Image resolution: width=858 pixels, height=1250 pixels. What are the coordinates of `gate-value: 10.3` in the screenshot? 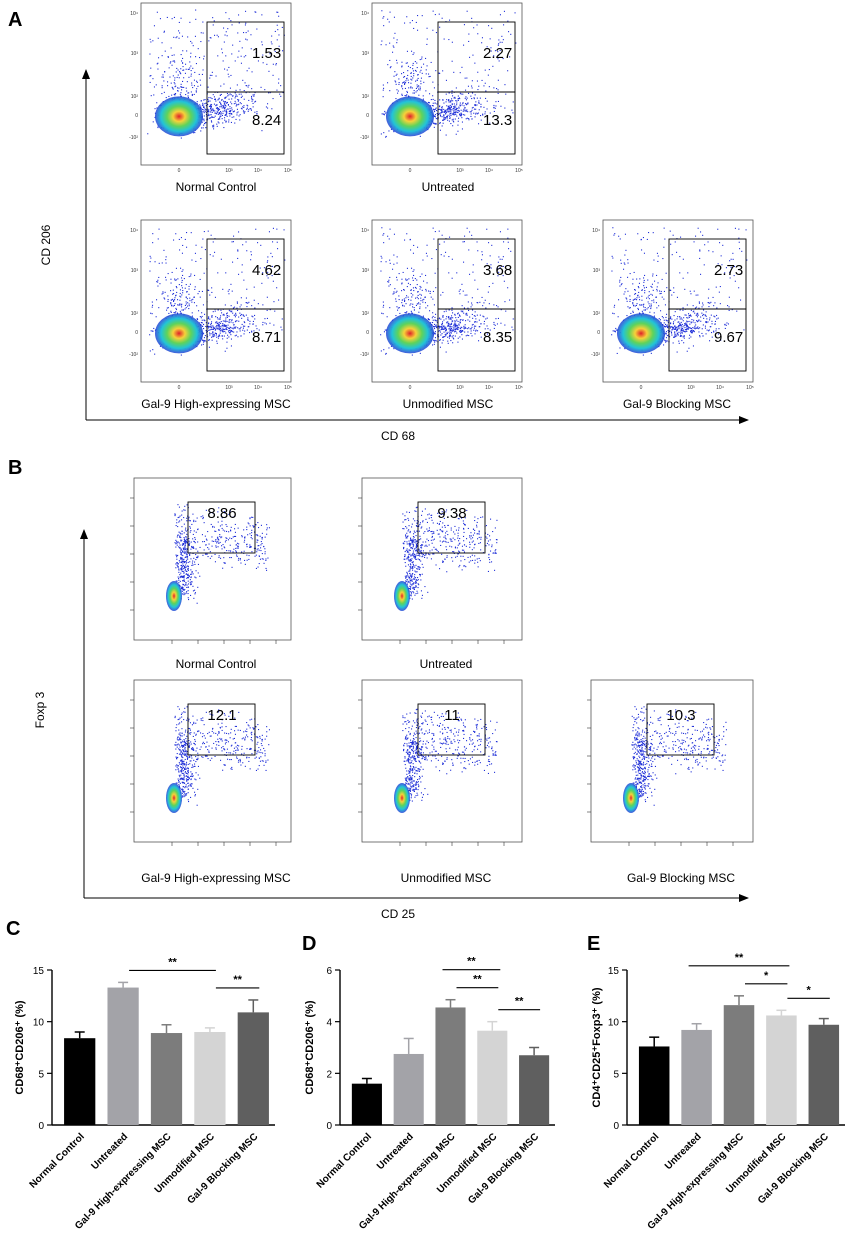 It's located at (680, 715).